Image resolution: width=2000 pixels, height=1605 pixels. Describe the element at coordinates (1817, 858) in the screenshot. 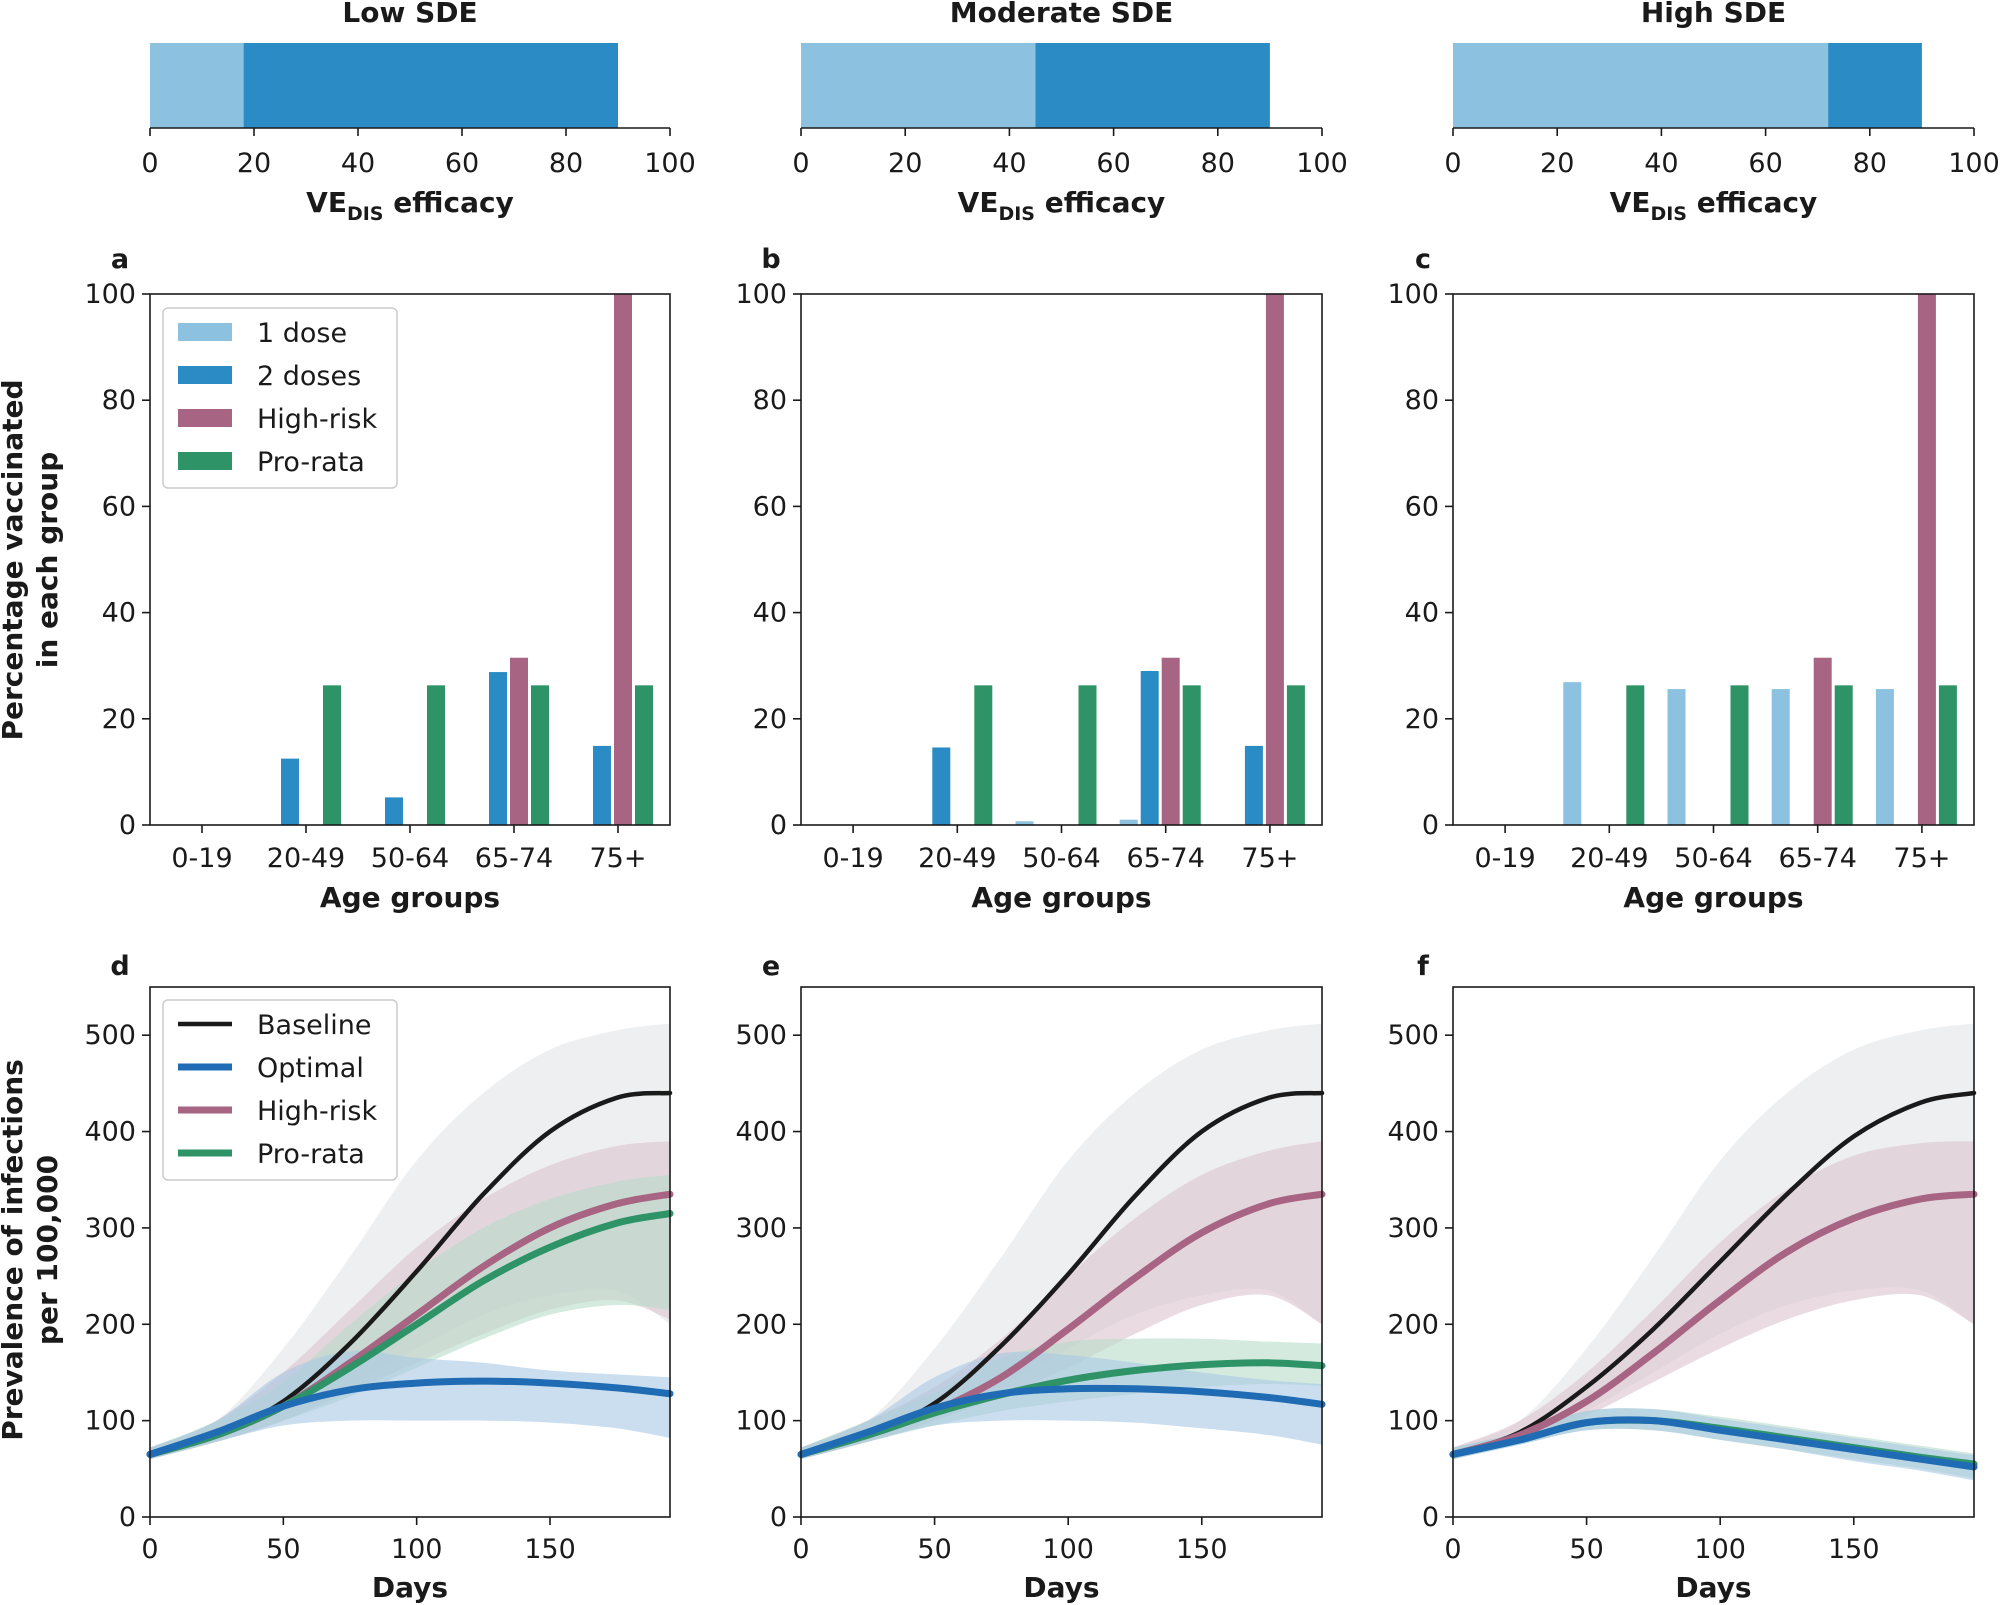

I see `x-tick-label: 65-74` at that location.